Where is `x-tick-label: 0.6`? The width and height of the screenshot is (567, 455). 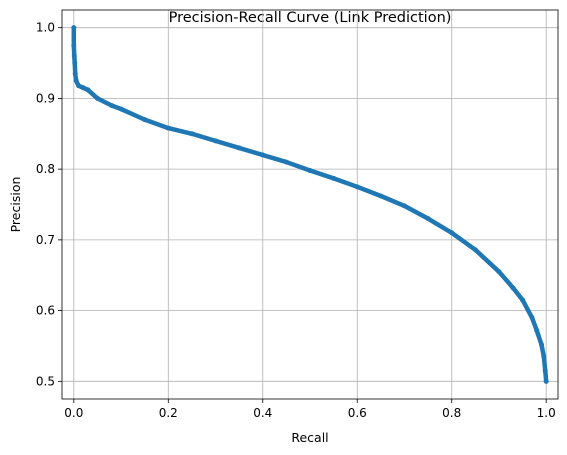
x-tick-label: 0.6 is located at coordinates (357, 413).